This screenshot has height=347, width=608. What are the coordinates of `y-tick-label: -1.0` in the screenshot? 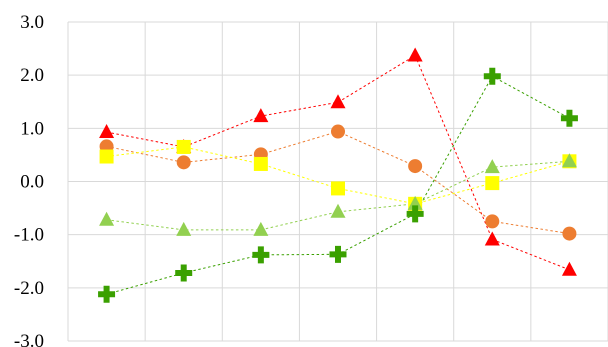 It's located at (29, 235).